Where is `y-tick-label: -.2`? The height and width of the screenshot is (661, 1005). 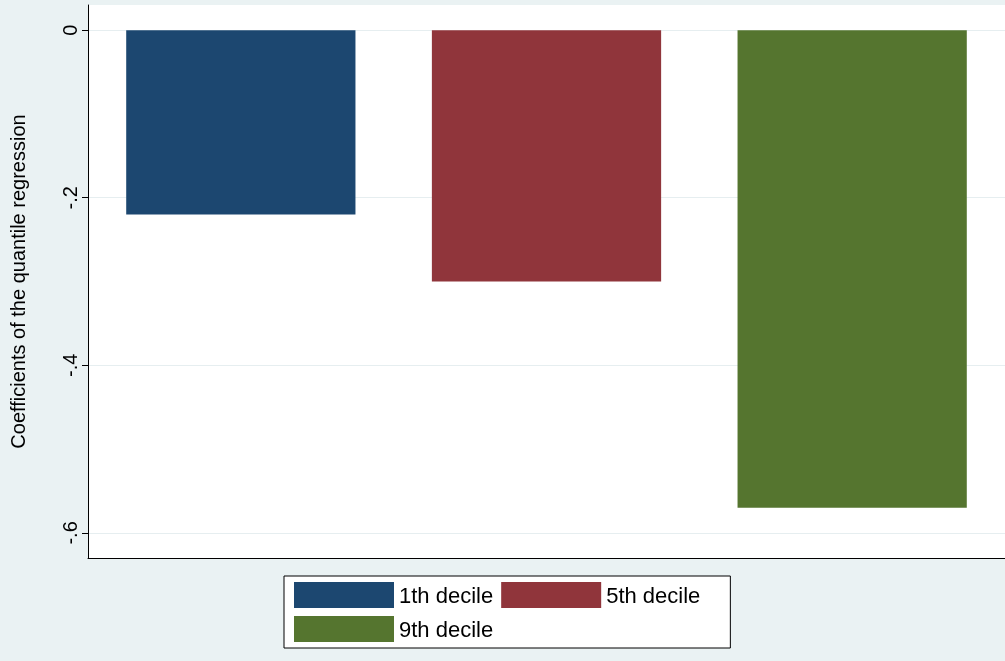
y-tick-label: -.2 is located at coordinates (70, 198).